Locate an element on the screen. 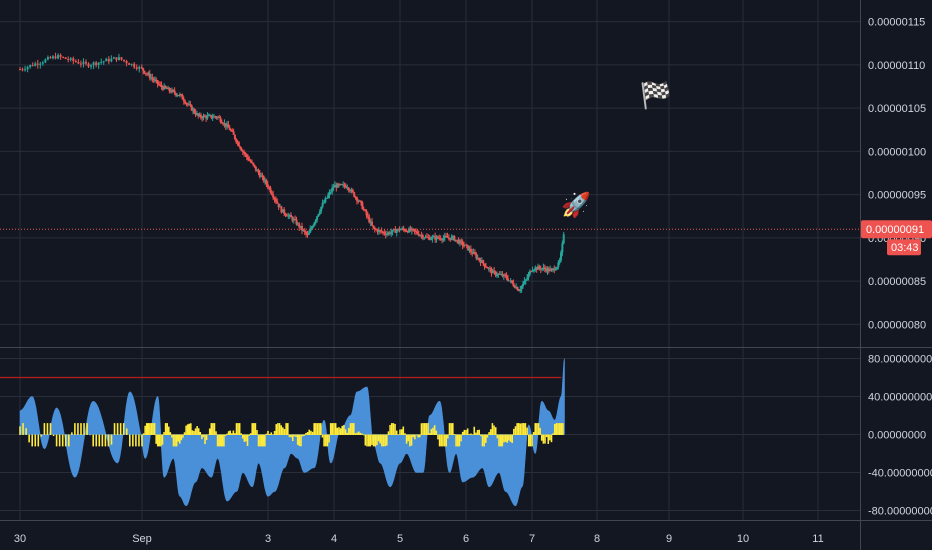 The height and width of the screenshot is (550, 932). price-tick-label: 0.00000095 is located at coordinates (897, 196).